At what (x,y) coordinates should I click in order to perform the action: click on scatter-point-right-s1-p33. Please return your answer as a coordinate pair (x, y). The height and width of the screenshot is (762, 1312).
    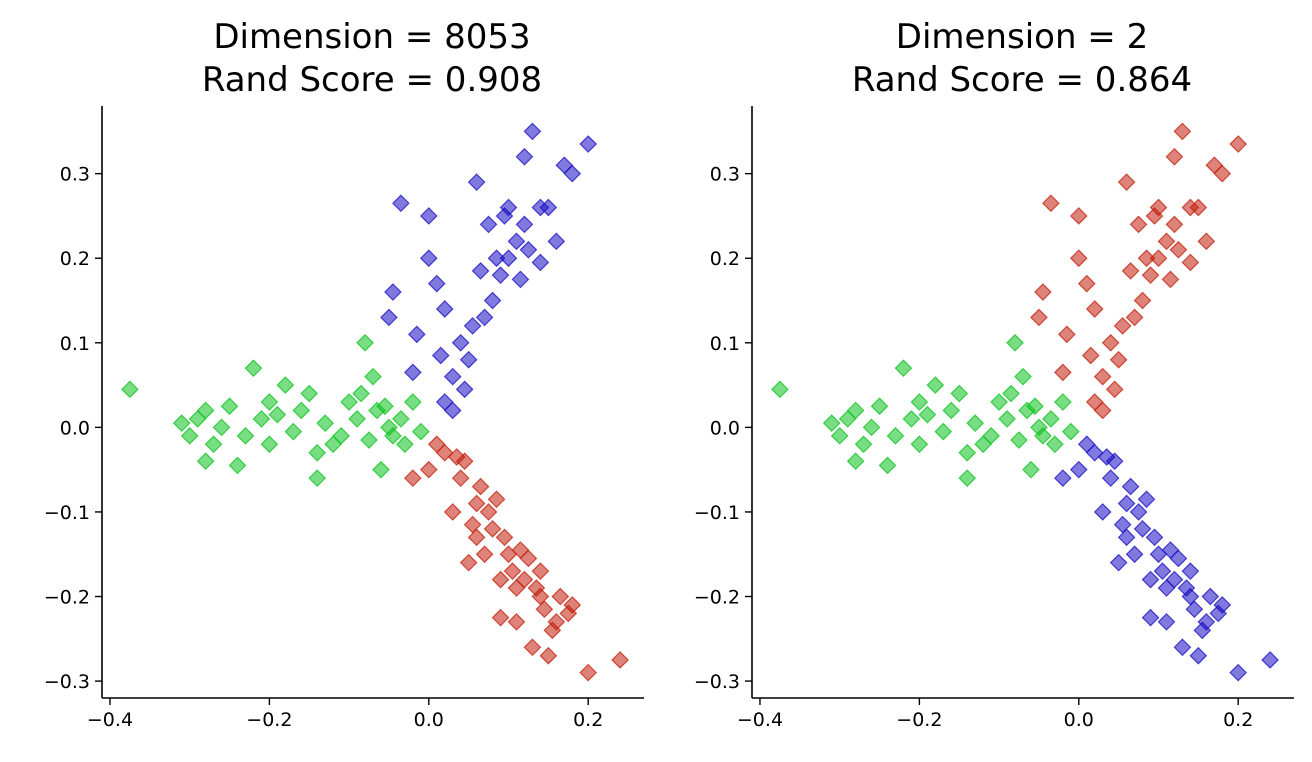
    Looking at the image, I should click on (1070, 431).